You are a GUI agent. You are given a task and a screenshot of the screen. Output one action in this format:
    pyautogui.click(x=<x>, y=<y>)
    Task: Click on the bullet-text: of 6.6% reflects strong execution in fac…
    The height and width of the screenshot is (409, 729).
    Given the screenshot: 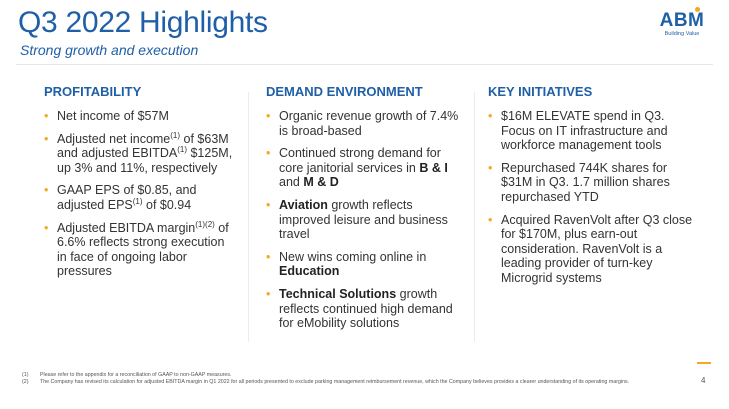 What is the action you would take?
    pyautogui.click(x=143, y=249)
    